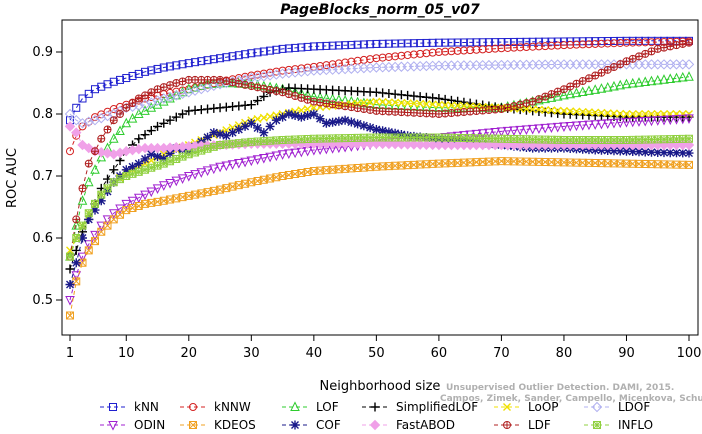 The width and height of the screenshot is (702, 434). I want to click on legend-label: ODIN, so click(149, 425).